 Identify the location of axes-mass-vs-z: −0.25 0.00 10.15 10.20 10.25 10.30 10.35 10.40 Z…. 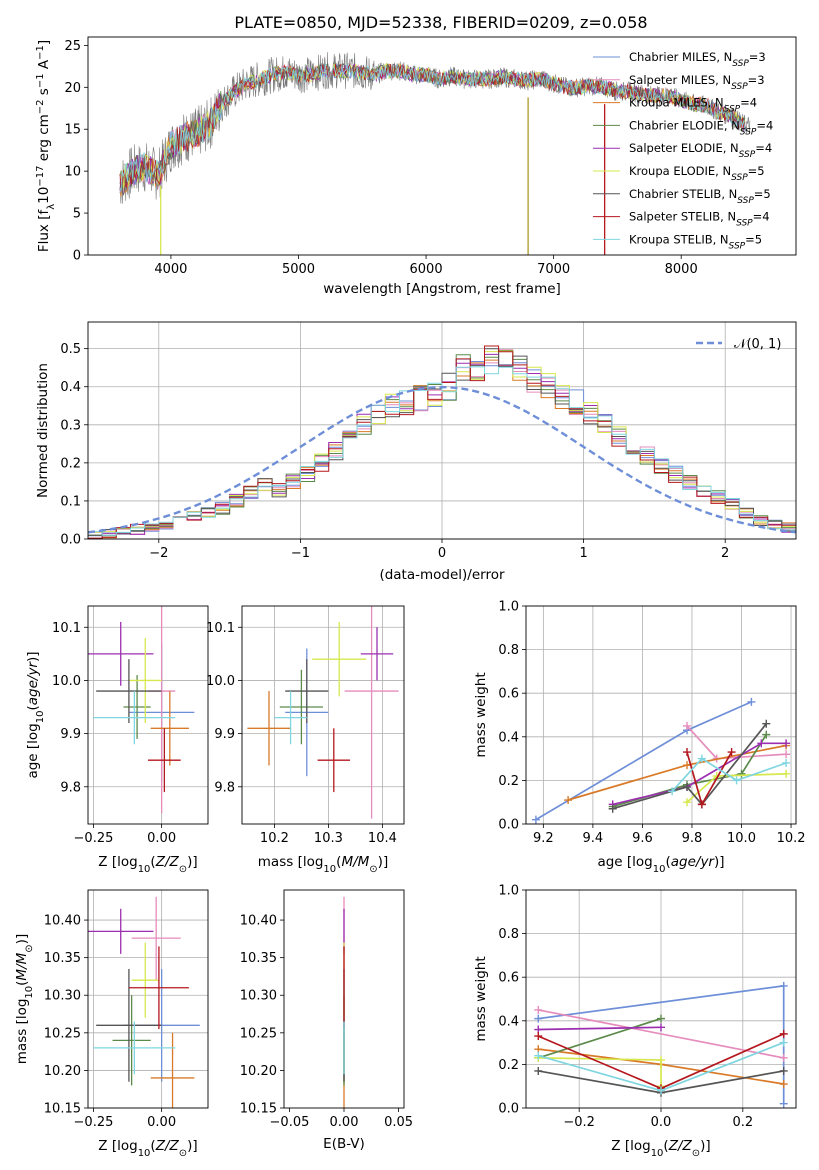
(111, 1024).